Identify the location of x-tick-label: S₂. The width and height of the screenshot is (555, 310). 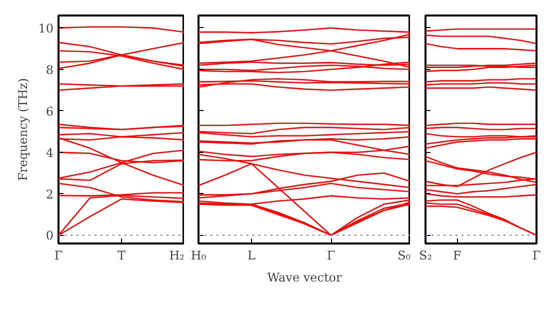
(425, 255).